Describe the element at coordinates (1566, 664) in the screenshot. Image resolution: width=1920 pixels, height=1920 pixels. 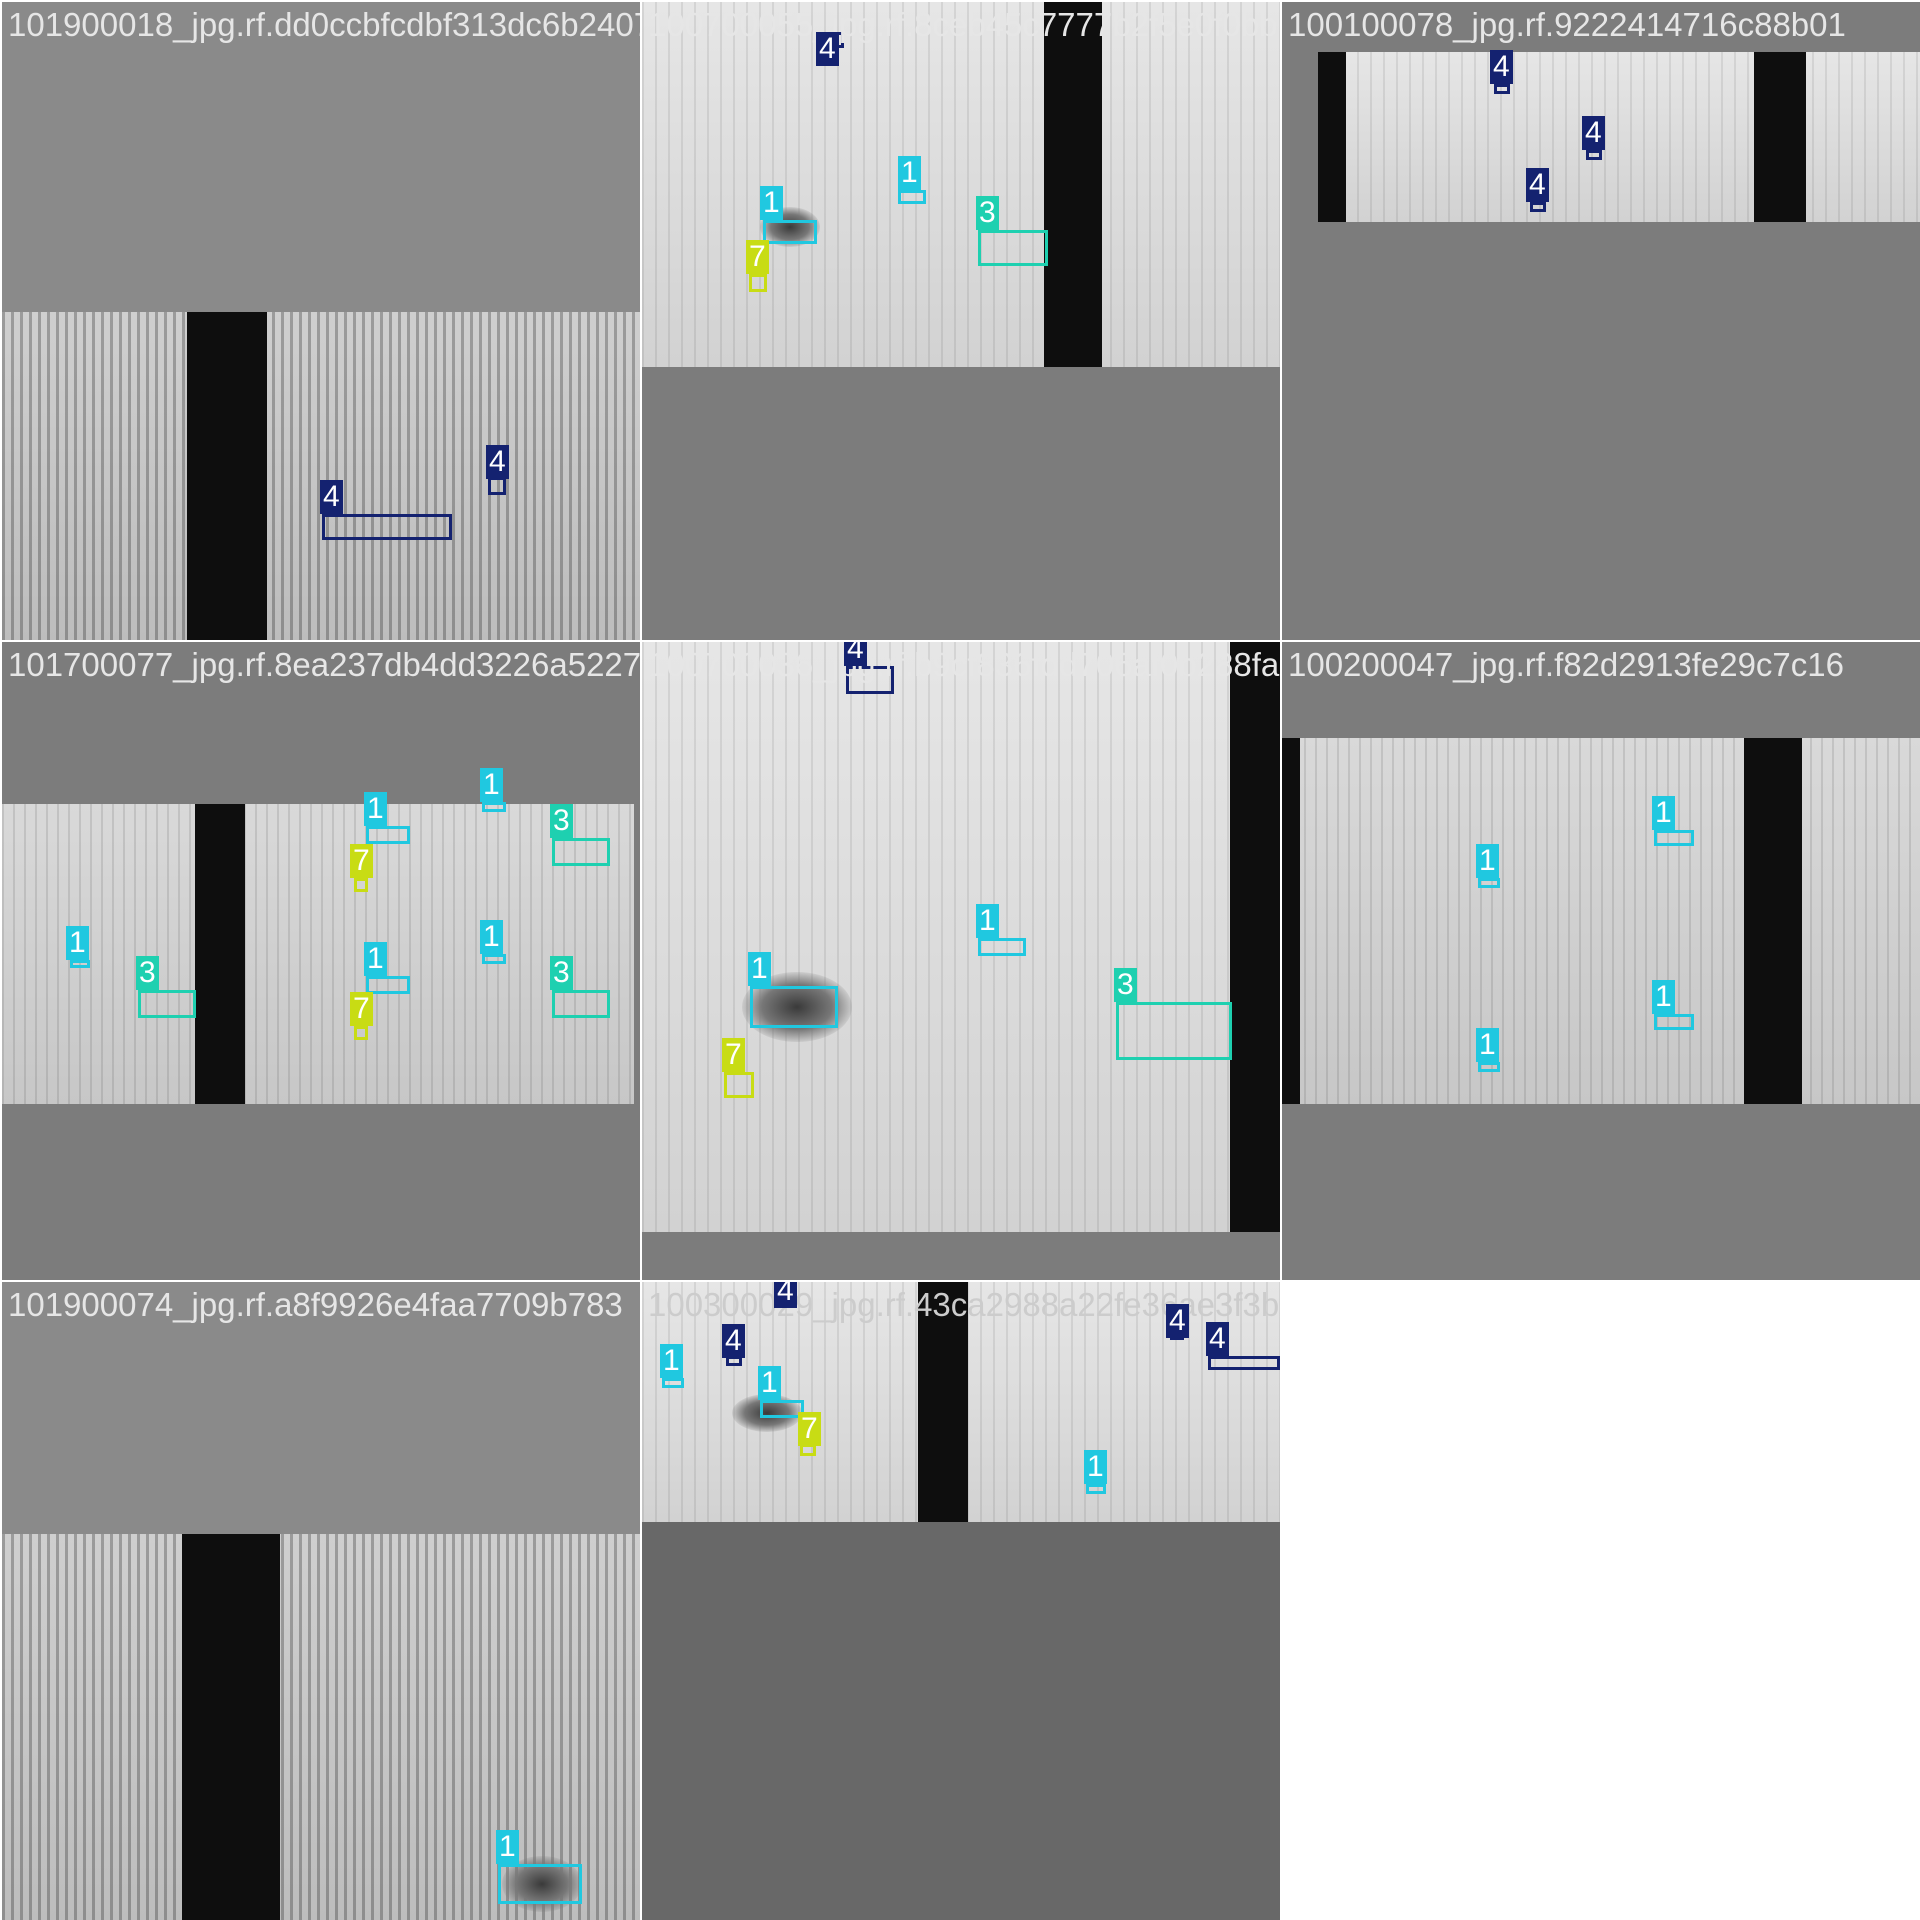
I see `tile-filename: 100200047_jpg.rf.f82d2913fe29c7c16` at that location.